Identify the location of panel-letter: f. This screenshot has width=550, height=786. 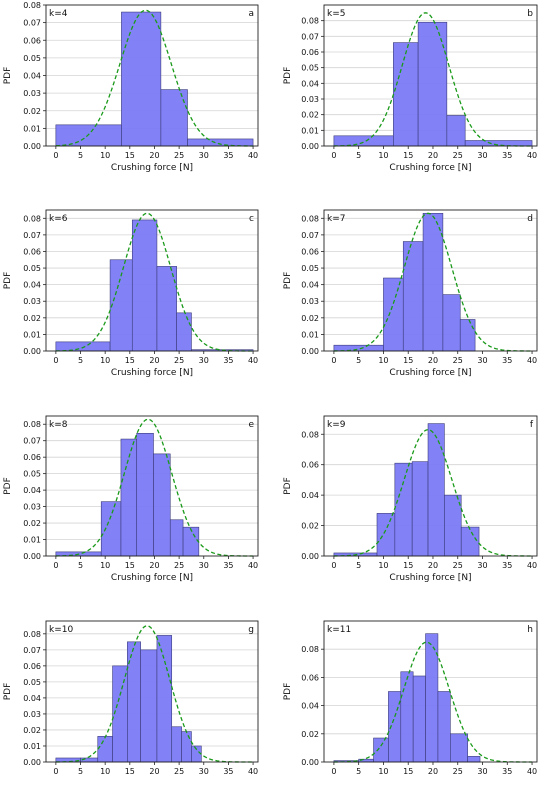
(532, 425).